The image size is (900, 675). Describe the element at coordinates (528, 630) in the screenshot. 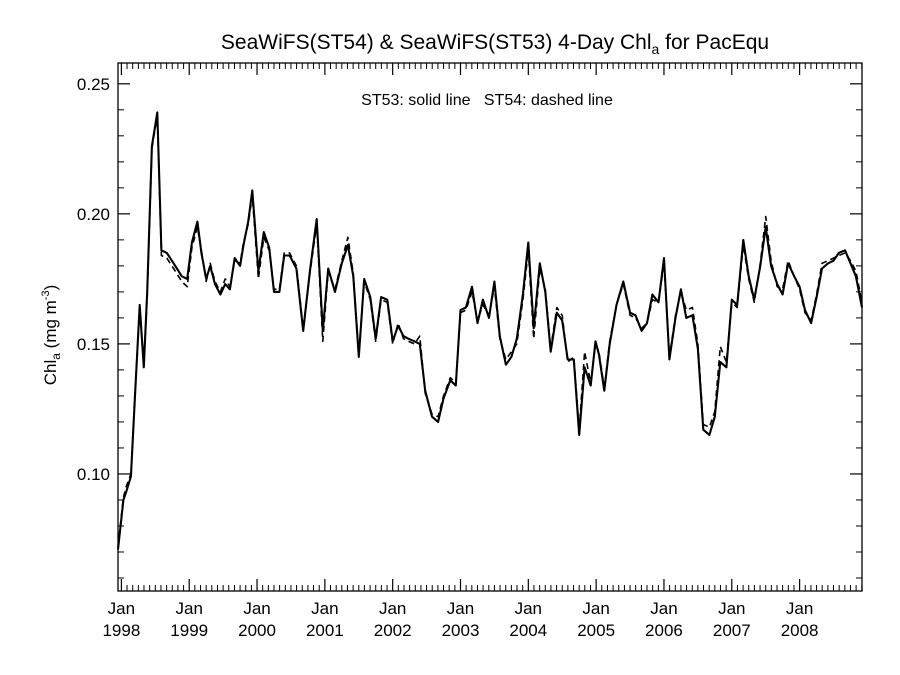

I see `x-tick-label-year: 2004` at that location.